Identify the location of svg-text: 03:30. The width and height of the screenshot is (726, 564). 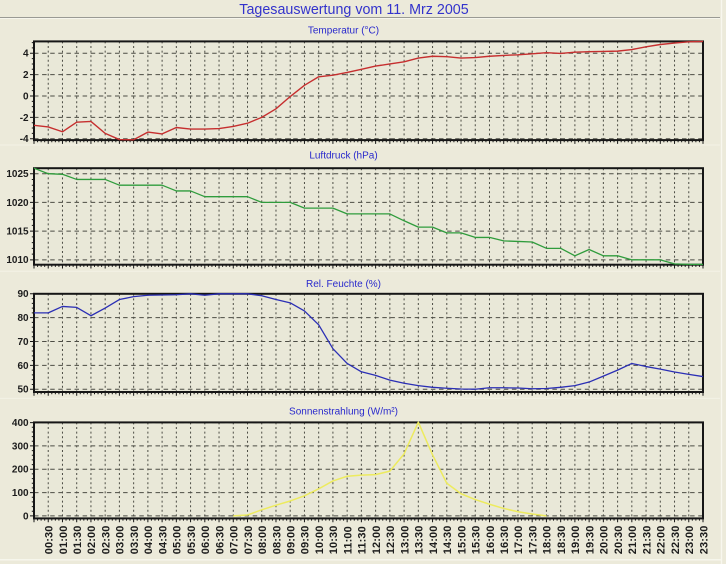
(135, 540).